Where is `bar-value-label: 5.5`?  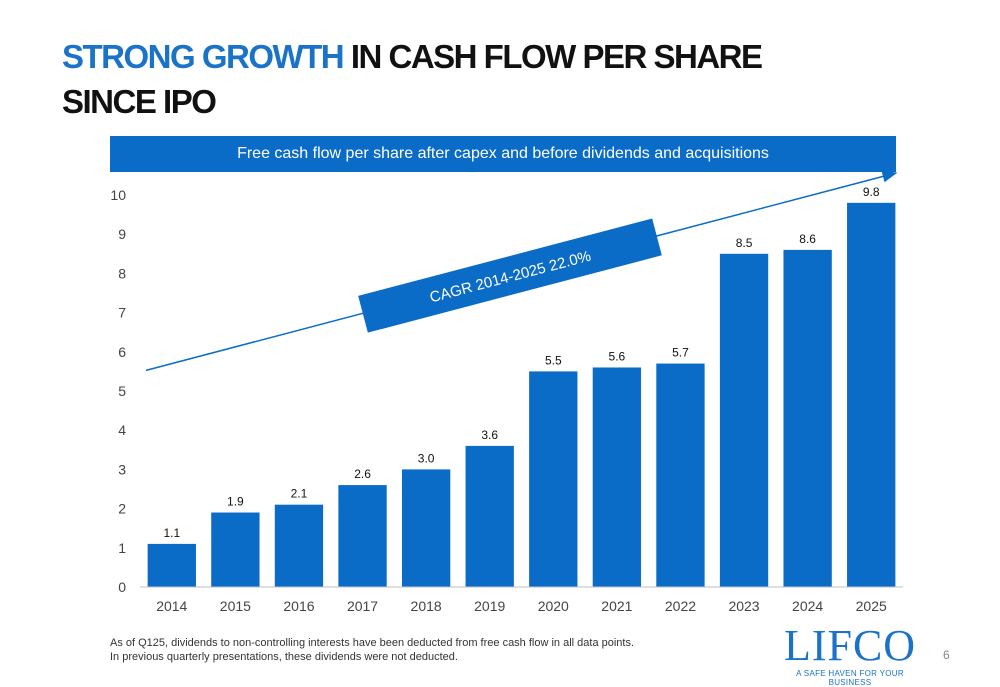 bar-value-label: 5.5 is located at coordinates (553, 360).